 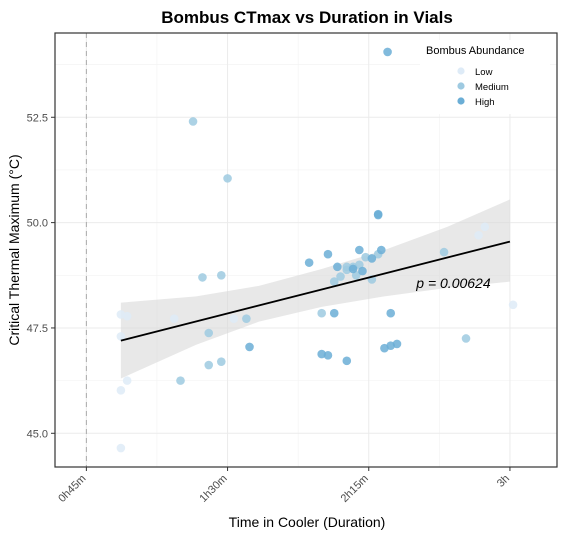 What do you see at coordinates (14, 249) in the screenshot?
I see `y-axis-title: Critical Thermal Maximum (°C)` at bounding box center [14, 249].